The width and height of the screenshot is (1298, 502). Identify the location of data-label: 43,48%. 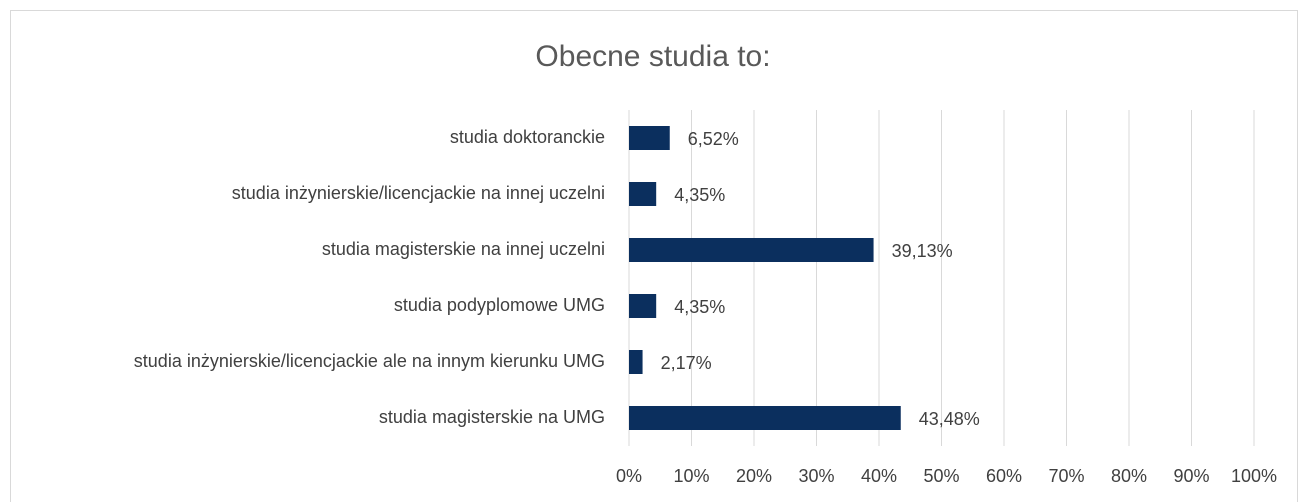
(949, 419).